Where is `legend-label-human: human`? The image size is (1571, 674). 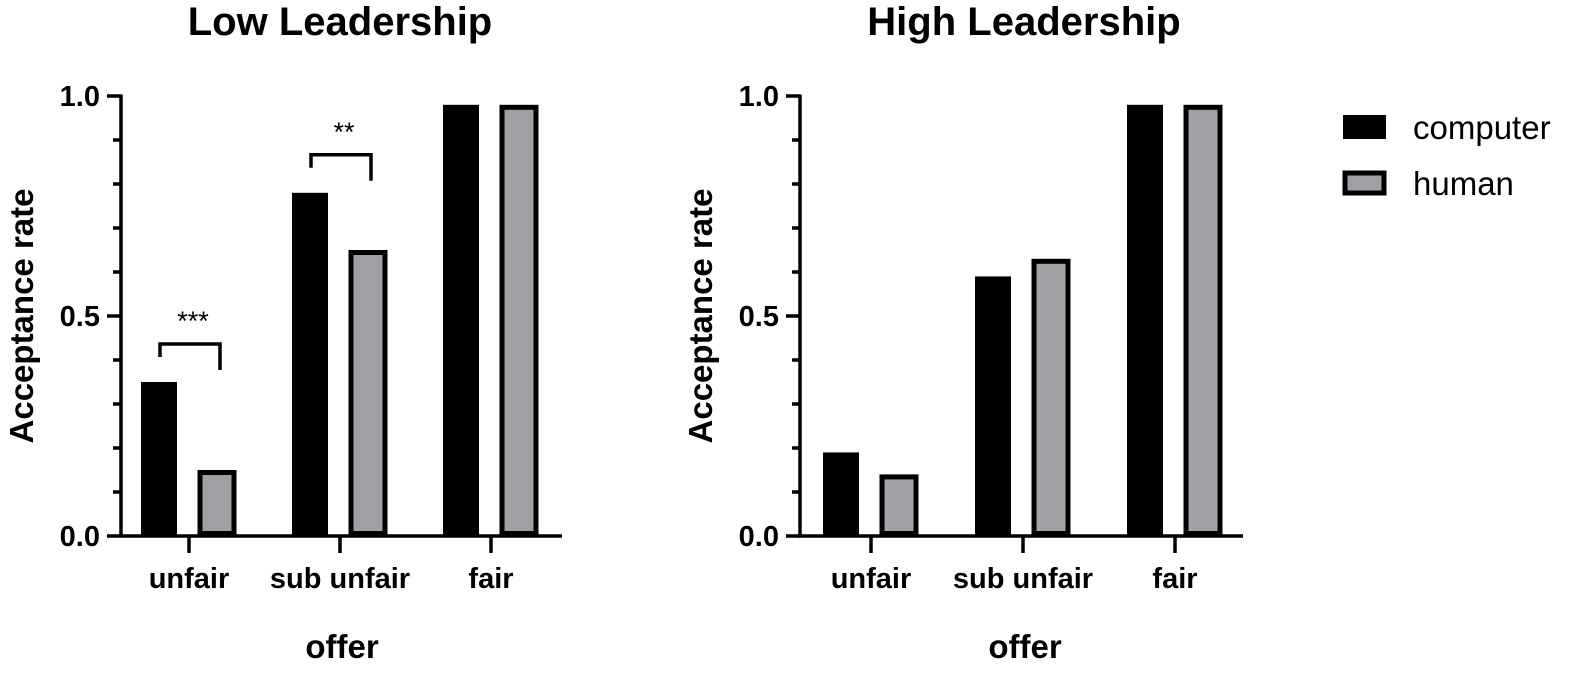
legend-label-human: human is located at coordinates (1463, 183).